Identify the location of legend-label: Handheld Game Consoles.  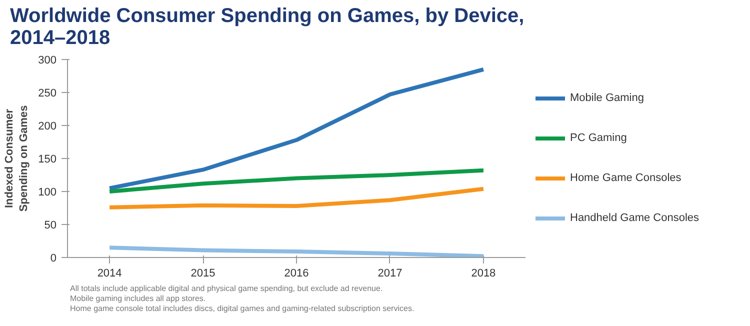
(635, 218).